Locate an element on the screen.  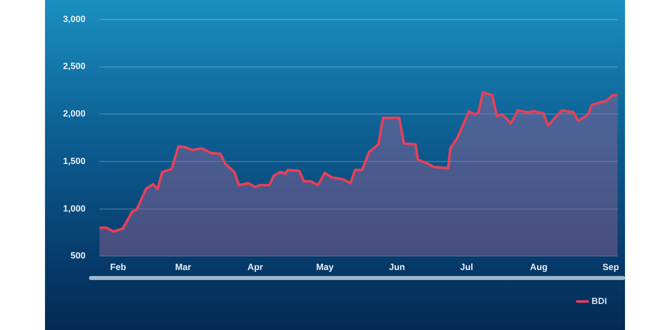
x-tick-label: Feb is located at coordinates (118, 267).